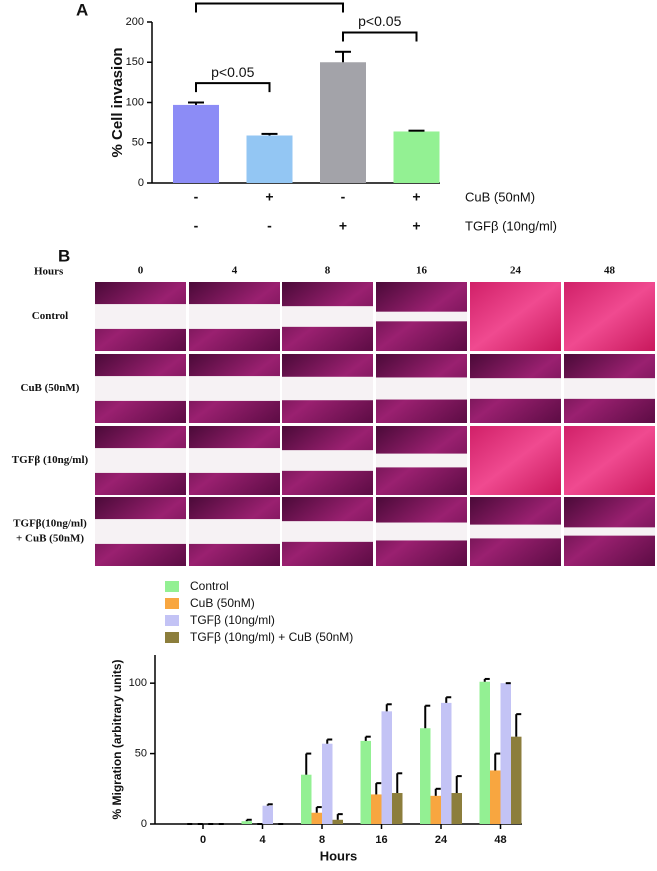 This screenshot has width=657, height=871. Describe the element at coordinates (262, 840) in the screenshot. I see `x-tick-label: 4` at that location.